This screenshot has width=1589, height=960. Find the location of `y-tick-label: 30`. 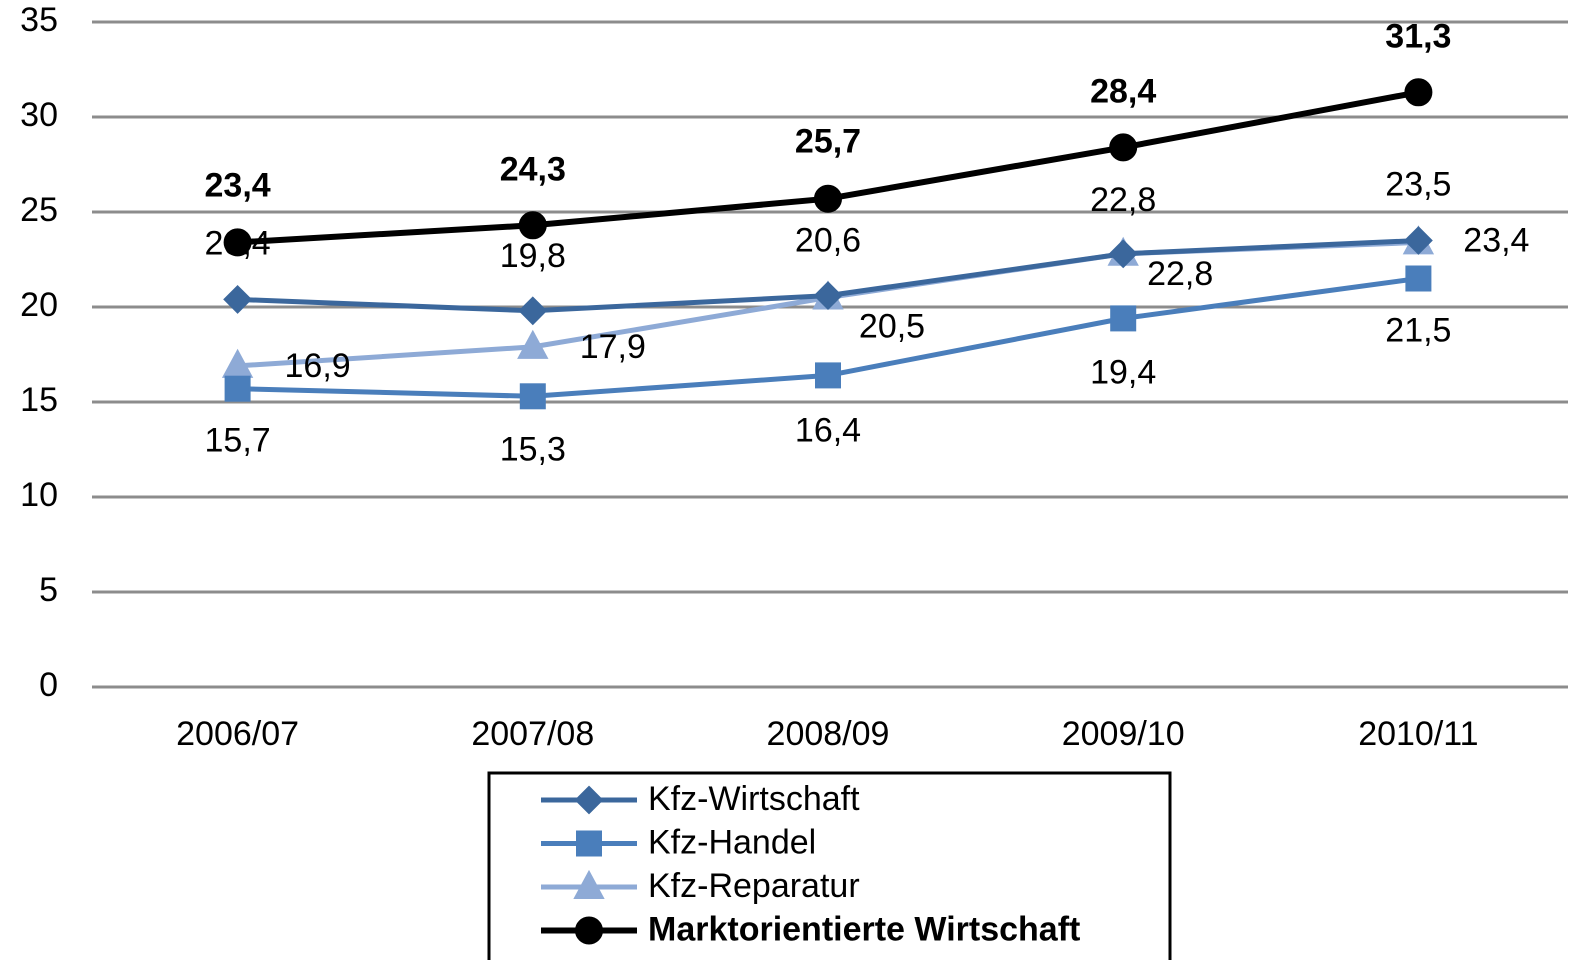

y-tick-label: 30 is located at coordinates (39, 115).